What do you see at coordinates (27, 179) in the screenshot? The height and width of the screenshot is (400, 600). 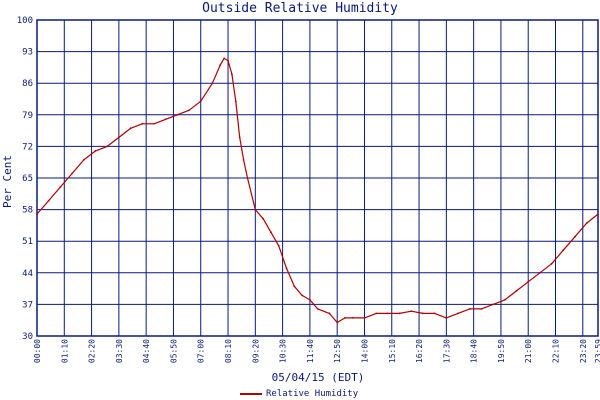 I see `y-tick-label: 65` at bounding box center [27, 179].